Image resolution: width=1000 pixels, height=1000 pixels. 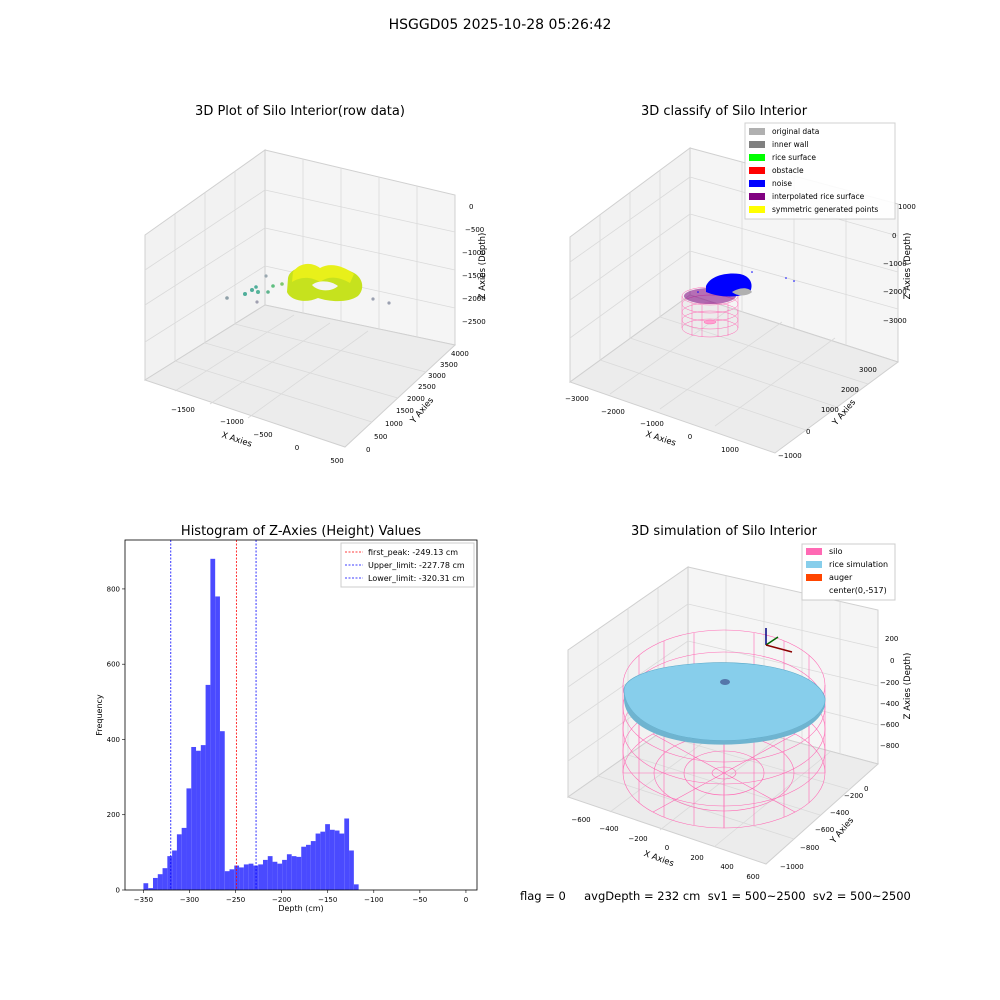 What do you see at coordinates (327, 900) in the screenshot?
I see `histogram-xtick-label: −150` at bounding box center [327, 900].